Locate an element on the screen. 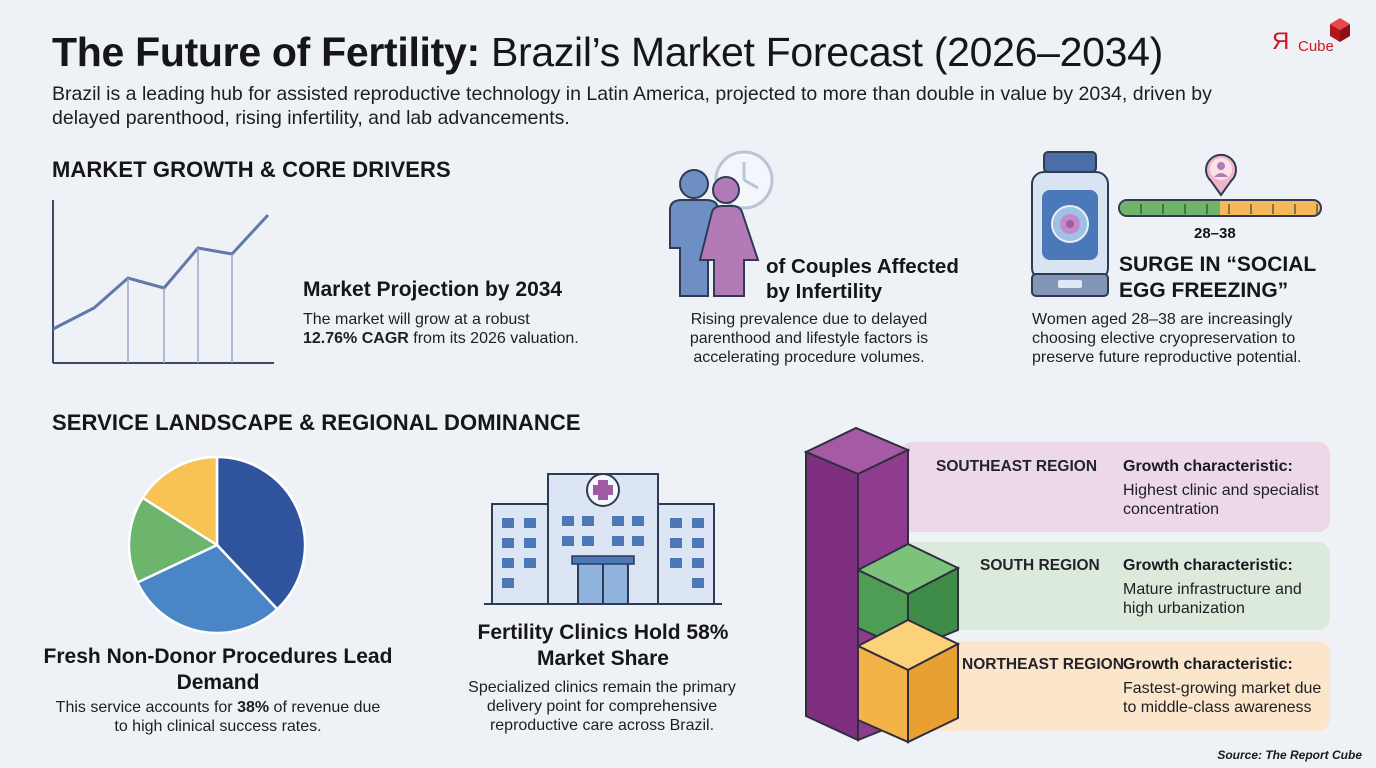  region-bars-3d is located at coordinates (882, 585).